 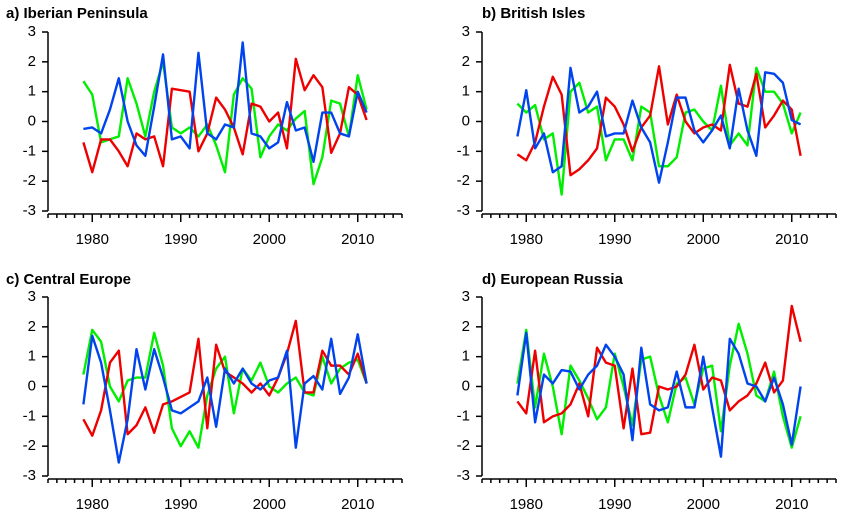 What do you see at coordinates (553, 279) in the screenshot?
I see `panel-title: d) European Russia` at bounding box center [553, 279].